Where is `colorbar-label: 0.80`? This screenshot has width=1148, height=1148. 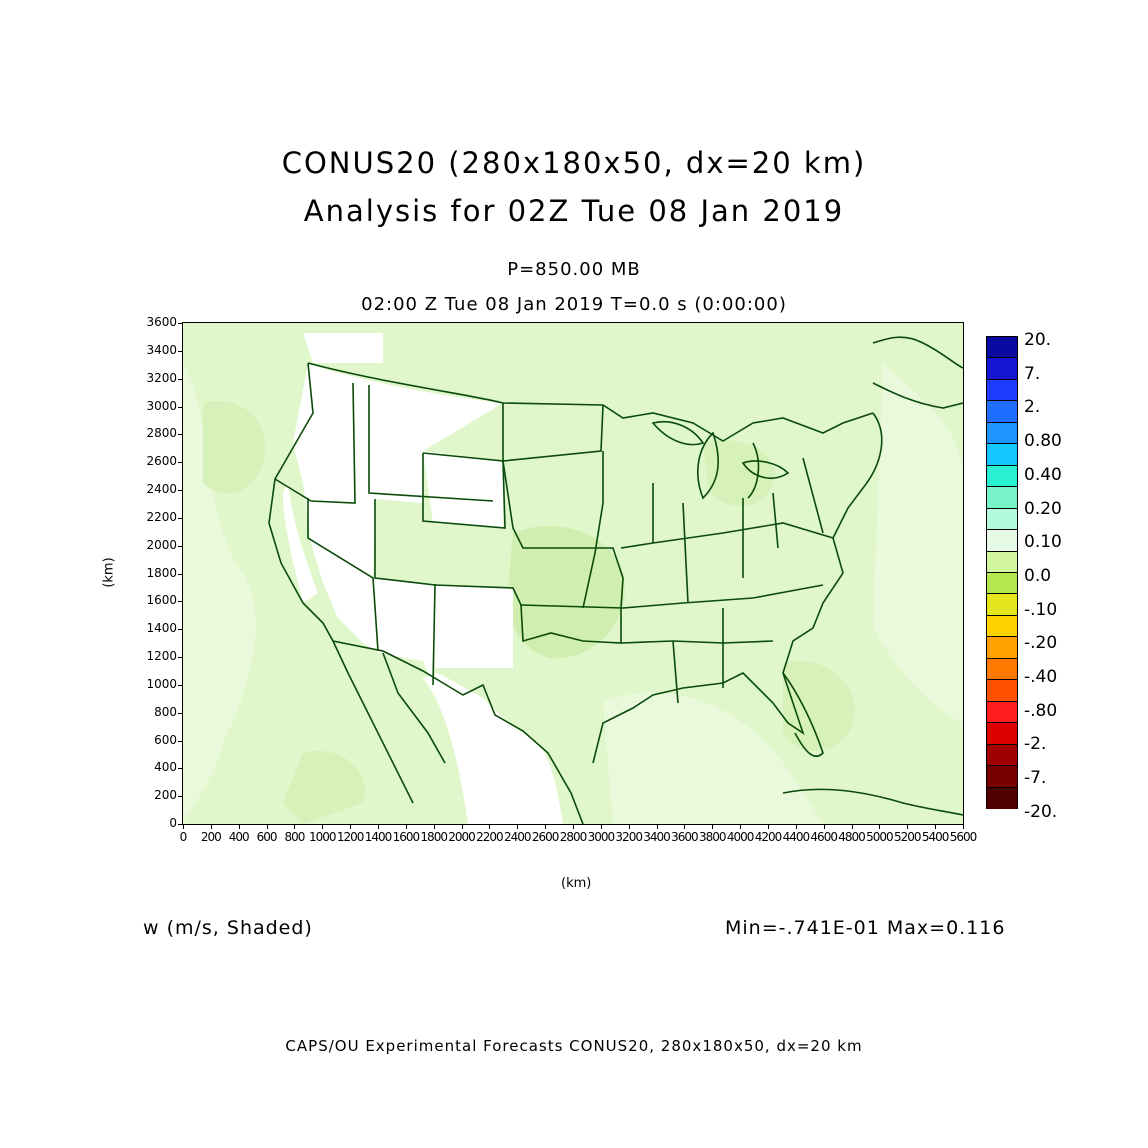 colorbar-label: 0.80 is located at coordinates (1043, 441).